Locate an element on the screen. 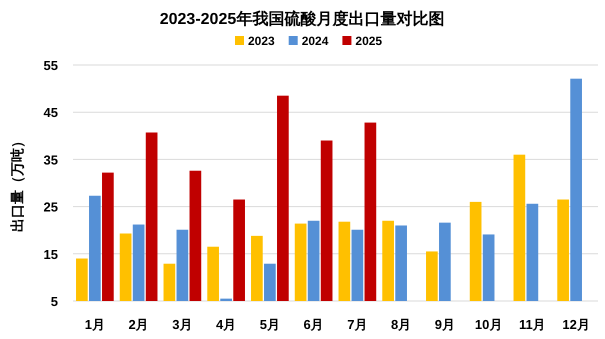 This screenshot has height=339, width=605. y-tick-label: 5 is located at coordinates (54, 301).